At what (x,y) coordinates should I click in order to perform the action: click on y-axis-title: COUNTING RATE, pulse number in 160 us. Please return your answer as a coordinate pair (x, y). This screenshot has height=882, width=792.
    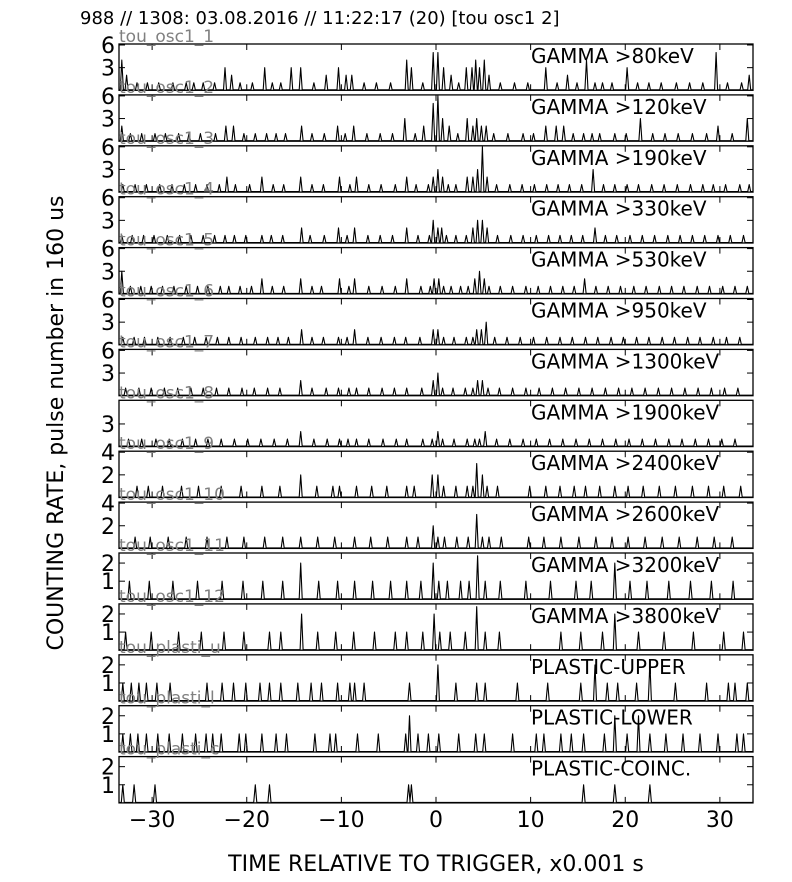
    Looking at the image, I should click on (56, 422).